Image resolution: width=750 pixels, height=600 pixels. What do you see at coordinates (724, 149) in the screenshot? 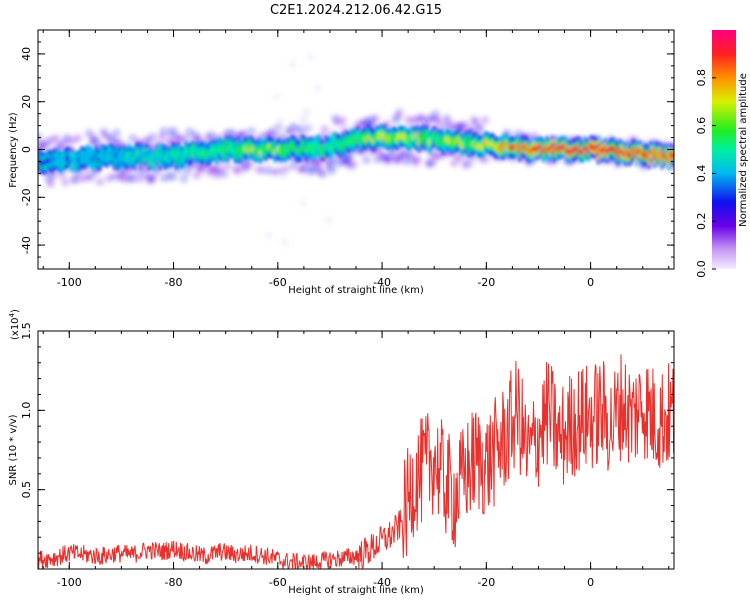
I see `colorbar-gradient` at bounding box center [724, 149].